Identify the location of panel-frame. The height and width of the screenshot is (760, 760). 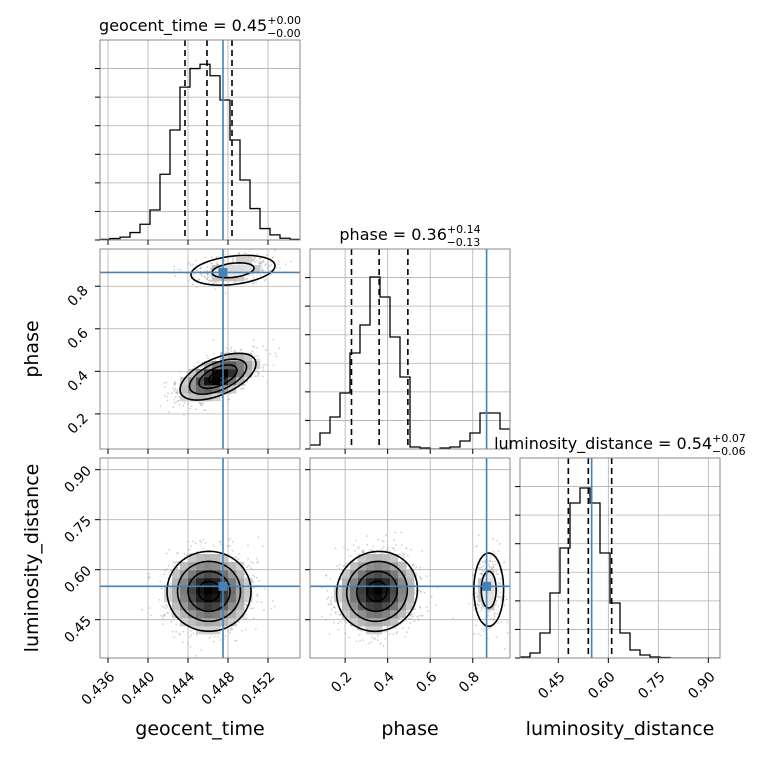
(410, 349).